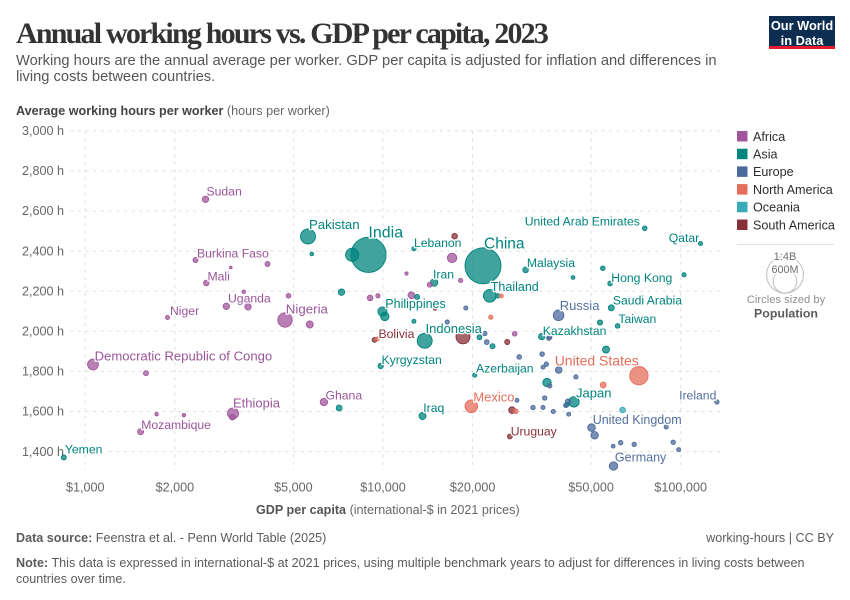 This screenshot has height=600, width=850. Describe the element at coordinates (43, 452) in the screenshot. I see `svg-text: 1,400 h` at that location.